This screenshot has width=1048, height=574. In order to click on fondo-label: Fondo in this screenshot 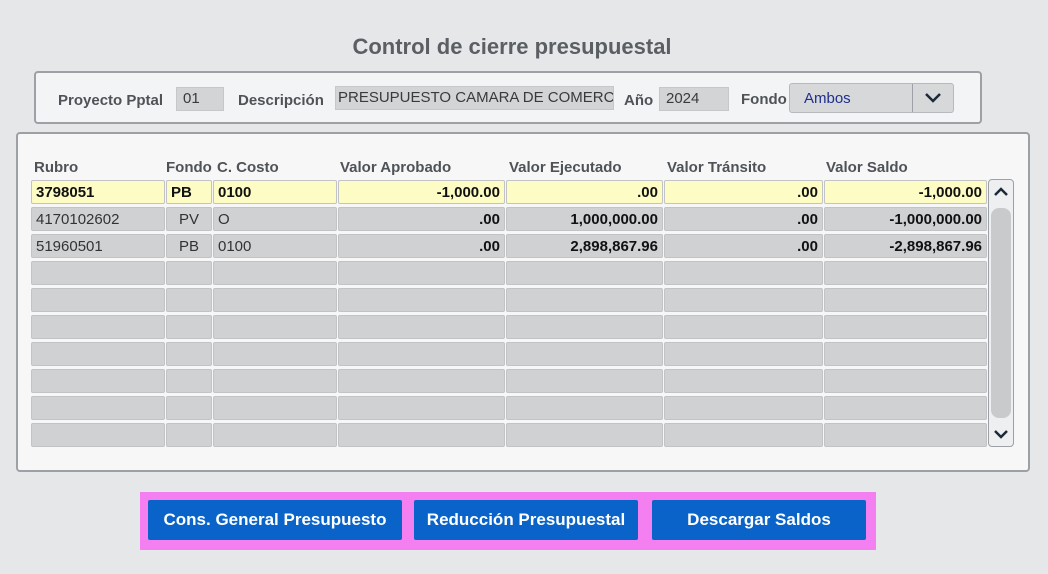, I will do `click(764, 99)`.